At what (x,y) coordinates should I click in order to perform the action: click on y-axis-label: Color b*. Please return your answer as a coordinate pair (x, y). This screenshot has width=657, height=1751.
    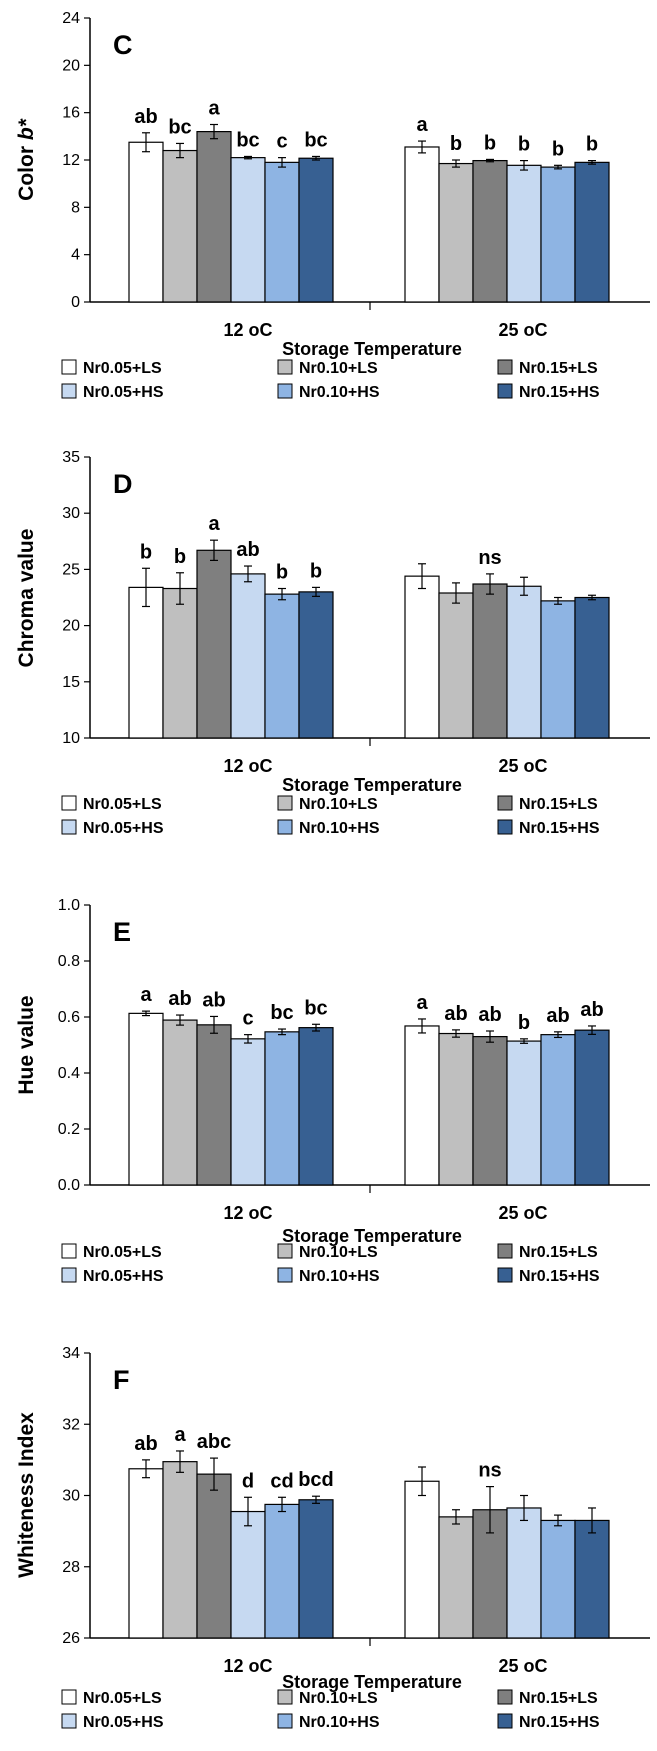
    Looking at the image, I should click on (26, 159).